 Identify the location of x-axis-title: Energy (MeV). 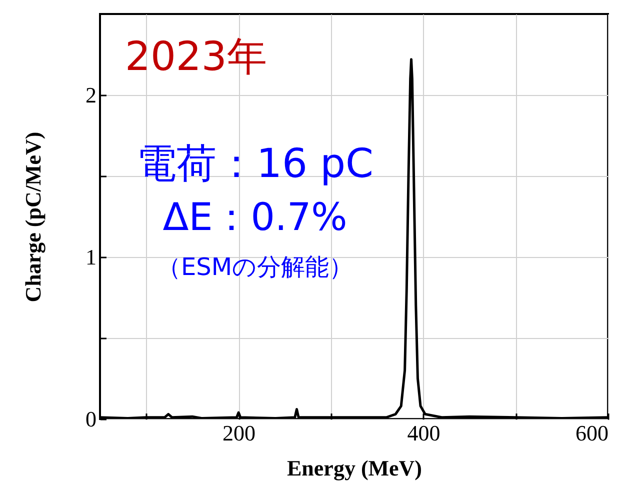
(354, 468).